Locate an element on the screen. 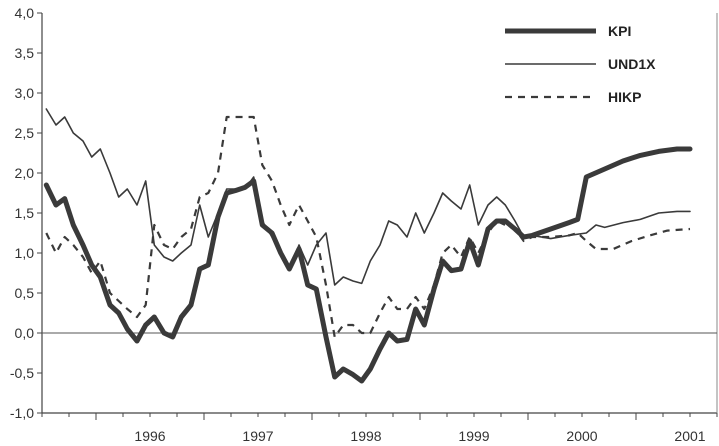 The width and height of the screenshot is (719, 446). x-tick-label: 1999 is located at coordinates (473, 436).